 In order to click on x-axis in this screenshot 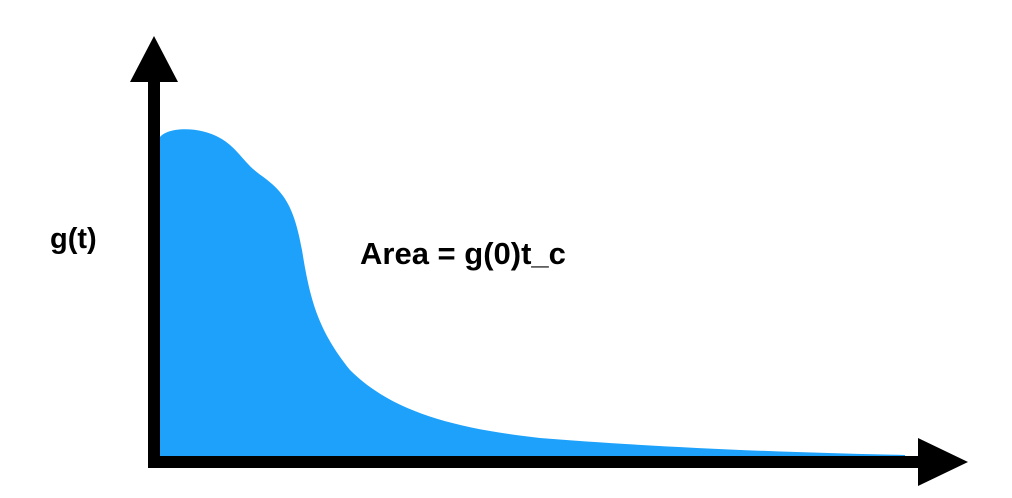, I will do `click(539, 462)`.